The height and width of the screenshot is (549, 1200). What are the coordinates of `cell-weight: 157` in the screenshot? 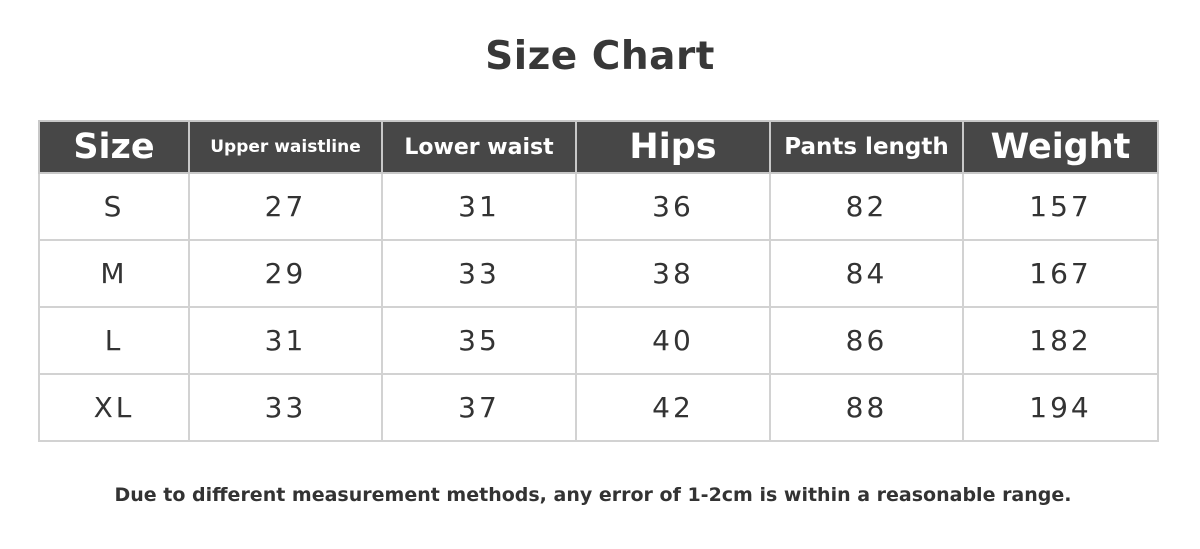 It's located at (1060, 206).